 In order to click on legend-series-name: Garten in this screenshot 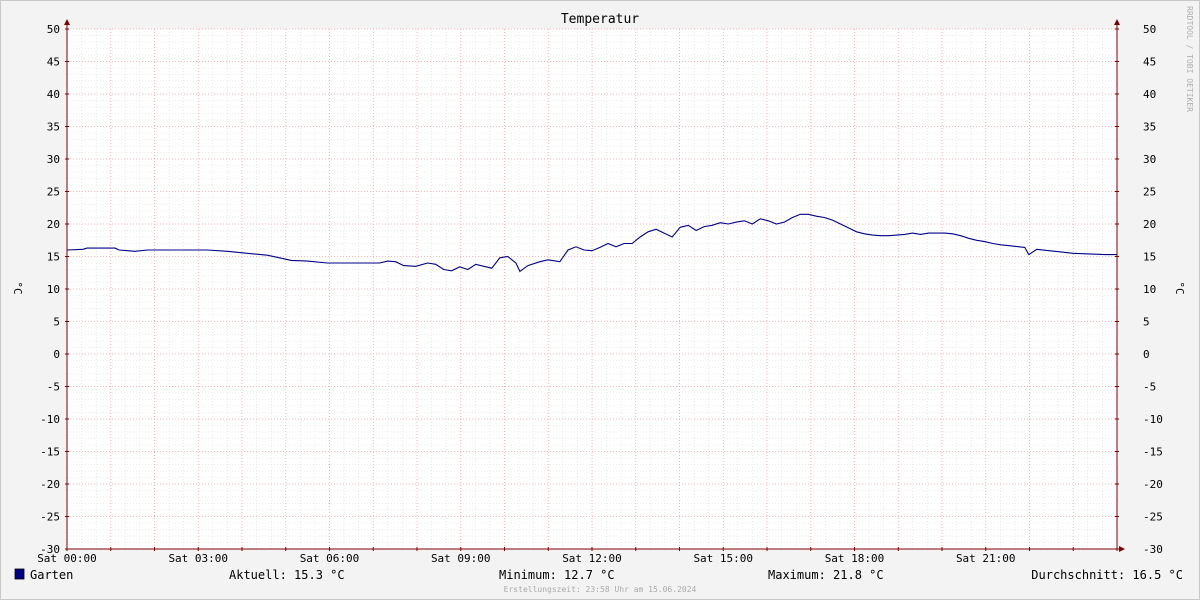, I will do `click(51, 575)`.